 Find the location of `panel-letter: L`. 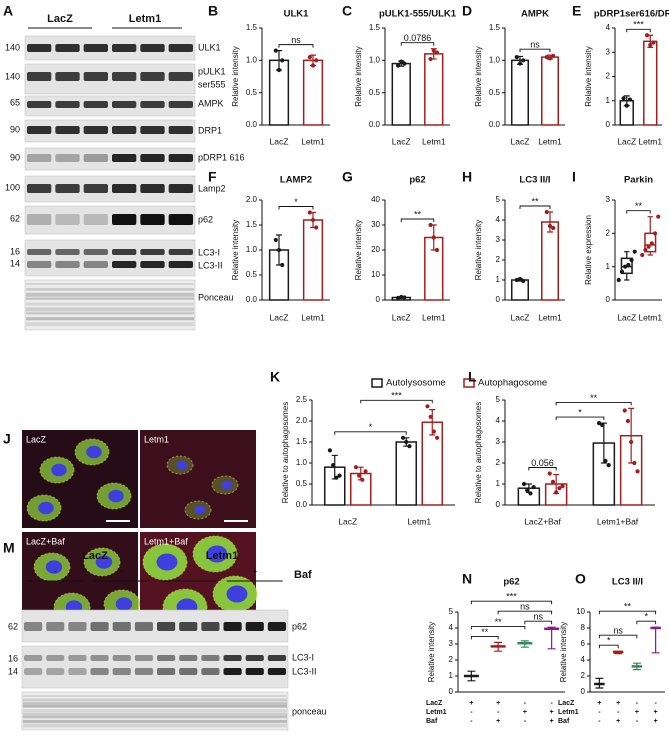

panel-letter: L is located at coordinates (472, 377).